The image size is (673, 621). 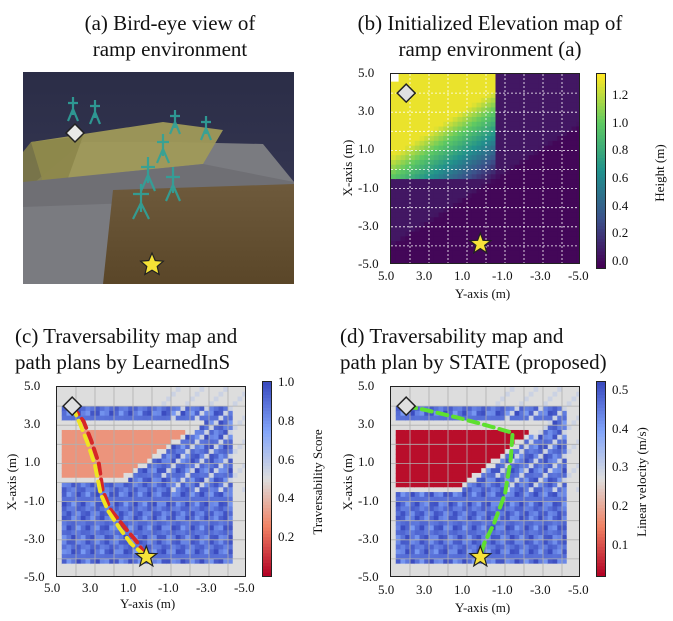 I want to click on plot-d-svg, so click(x=485, y=481).